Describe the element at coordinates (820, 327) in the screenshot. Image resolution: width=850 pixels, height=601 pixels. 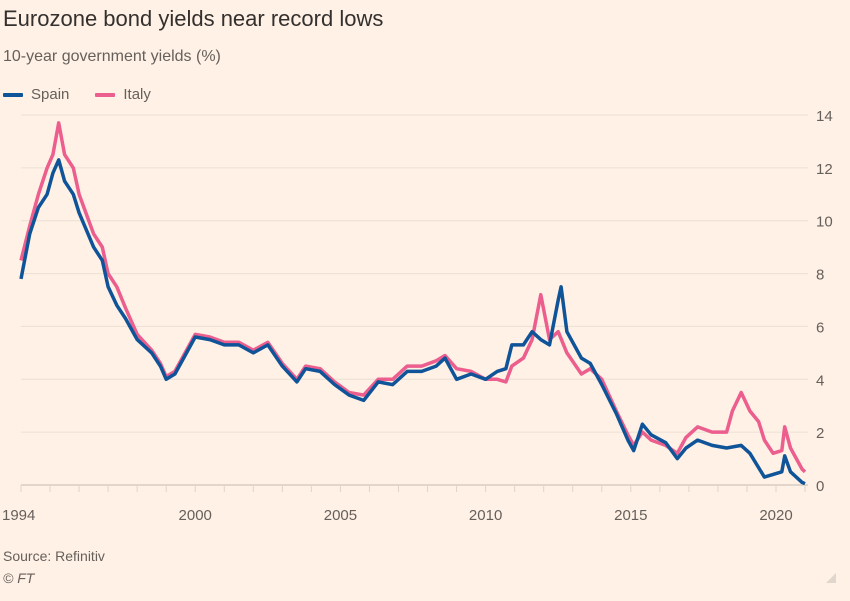
I see `y-tick-label: 6` at that location.